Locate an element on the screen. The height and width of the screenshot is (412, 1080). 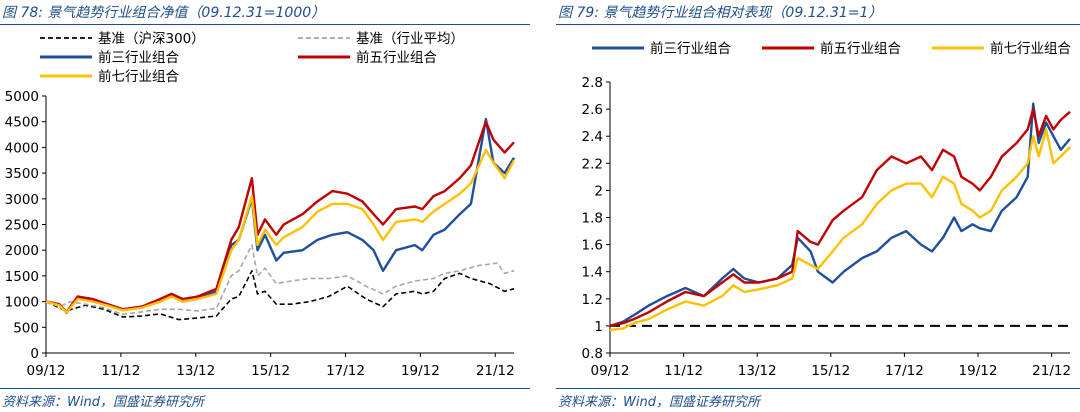
y-tick-label: 1.2 is located at coordinates (592, 300).